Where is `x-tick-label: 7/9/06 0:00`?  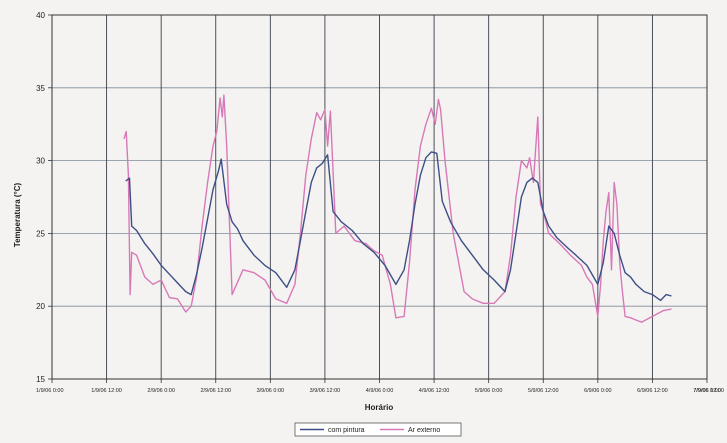
x-tick-label: 7/9/06 0:00 is located at coordinates (707, 391).